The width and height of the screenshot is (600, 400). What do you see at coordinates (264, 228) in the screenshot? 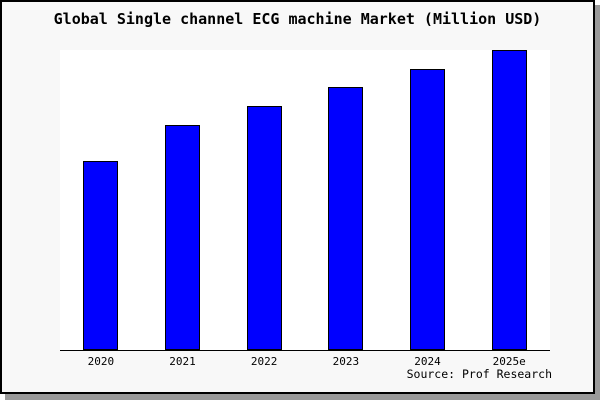
I see `bar-2022` at bounding box center [264, 228].